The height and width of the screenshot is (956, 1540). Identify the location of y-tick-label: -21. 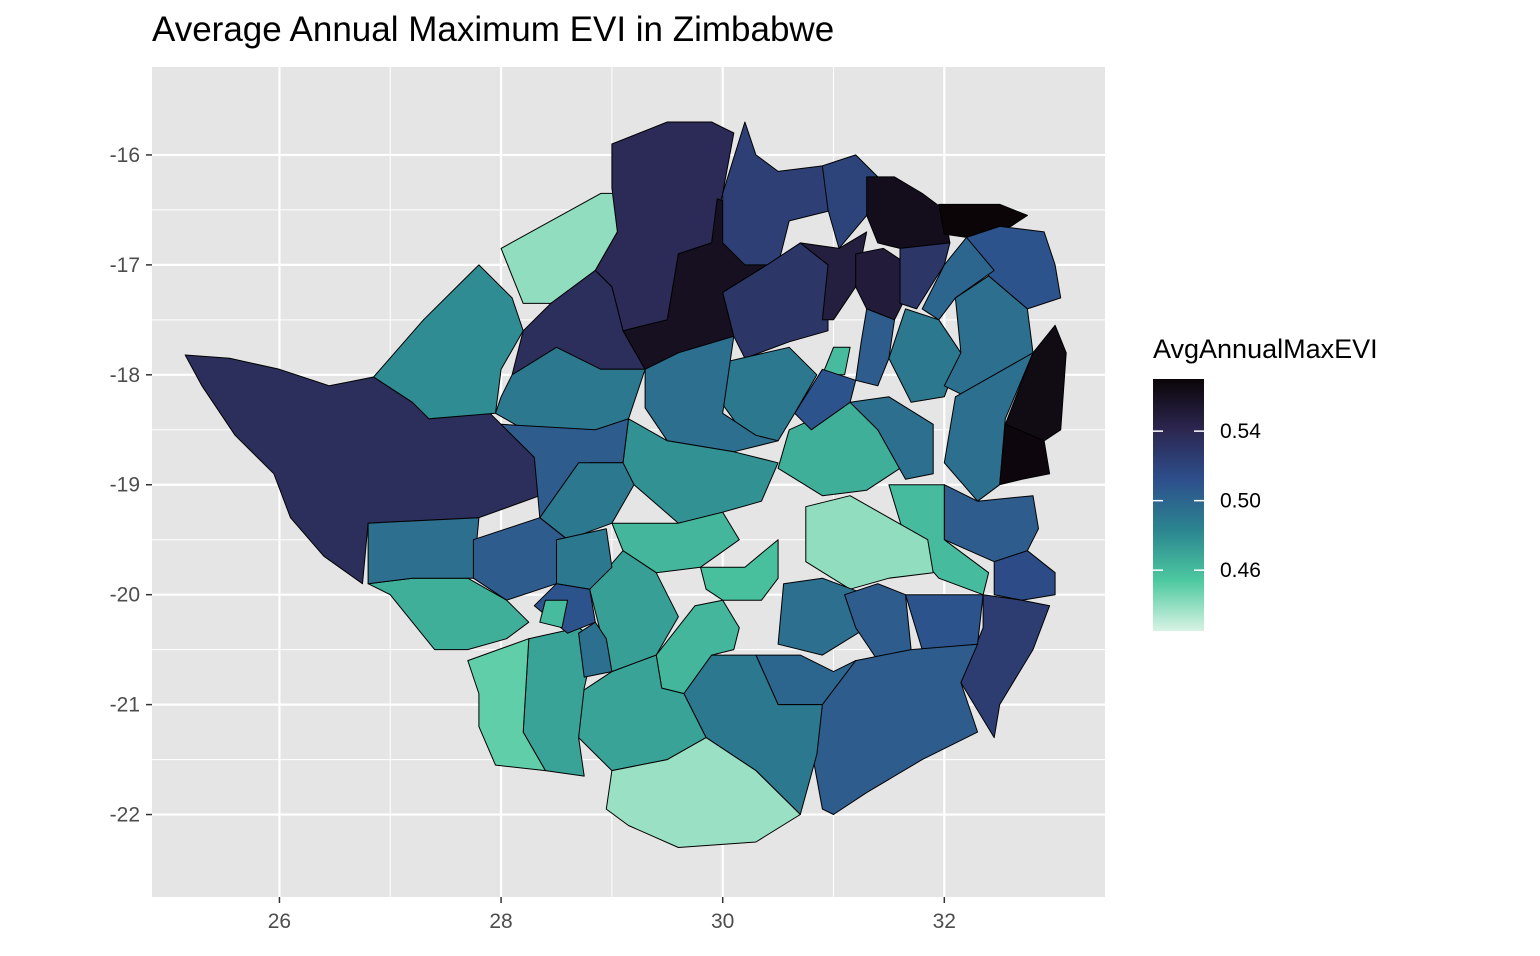
(125, 705).